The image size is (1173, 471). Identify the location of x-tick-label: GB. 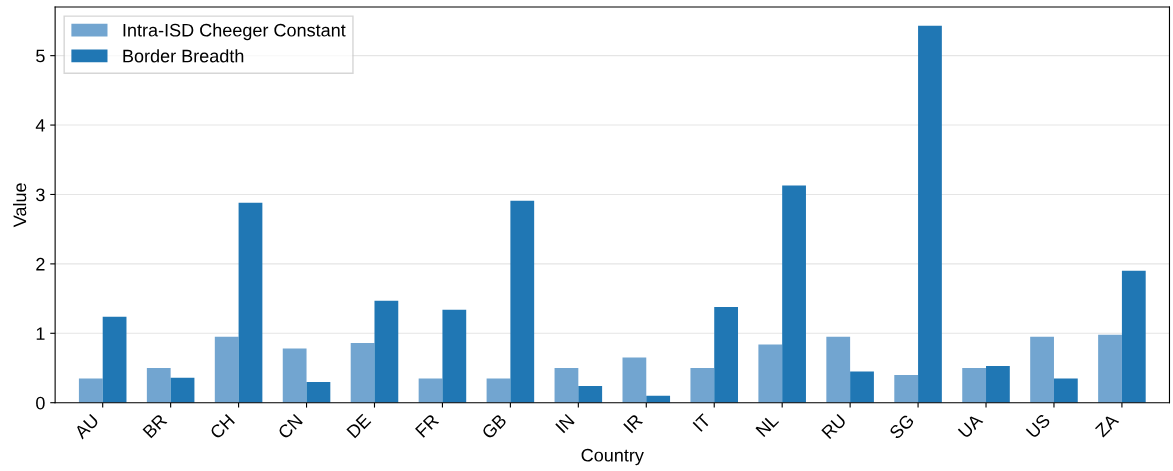
(494, 426).